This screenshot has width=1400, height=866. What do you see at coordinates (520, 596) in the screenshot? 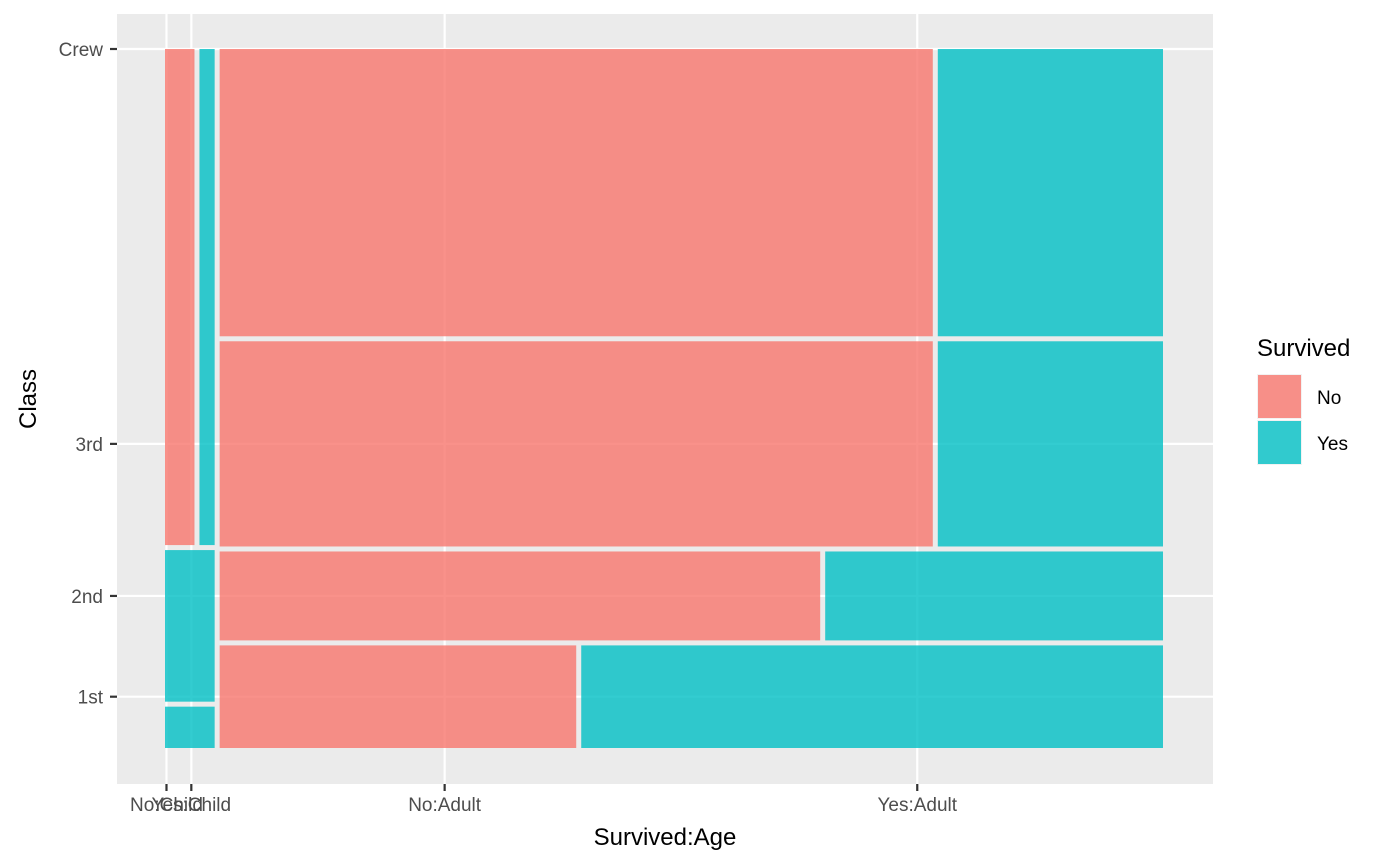
I see `tile-no-adult-2nd` at bounding box center [520, 596].